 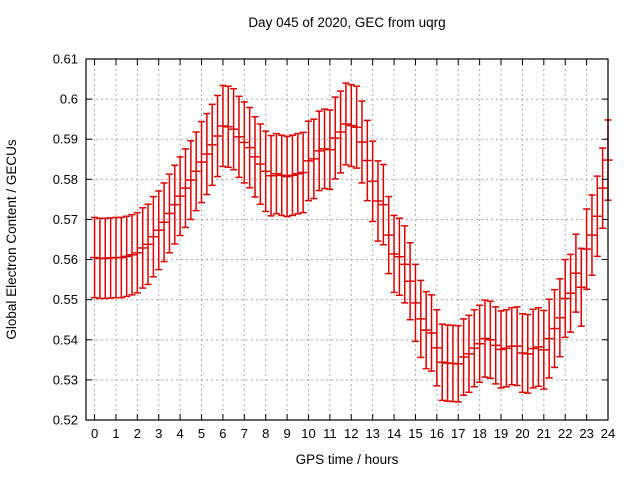 I want to click on x-tick-label: 14, so click(x=394, y=433).